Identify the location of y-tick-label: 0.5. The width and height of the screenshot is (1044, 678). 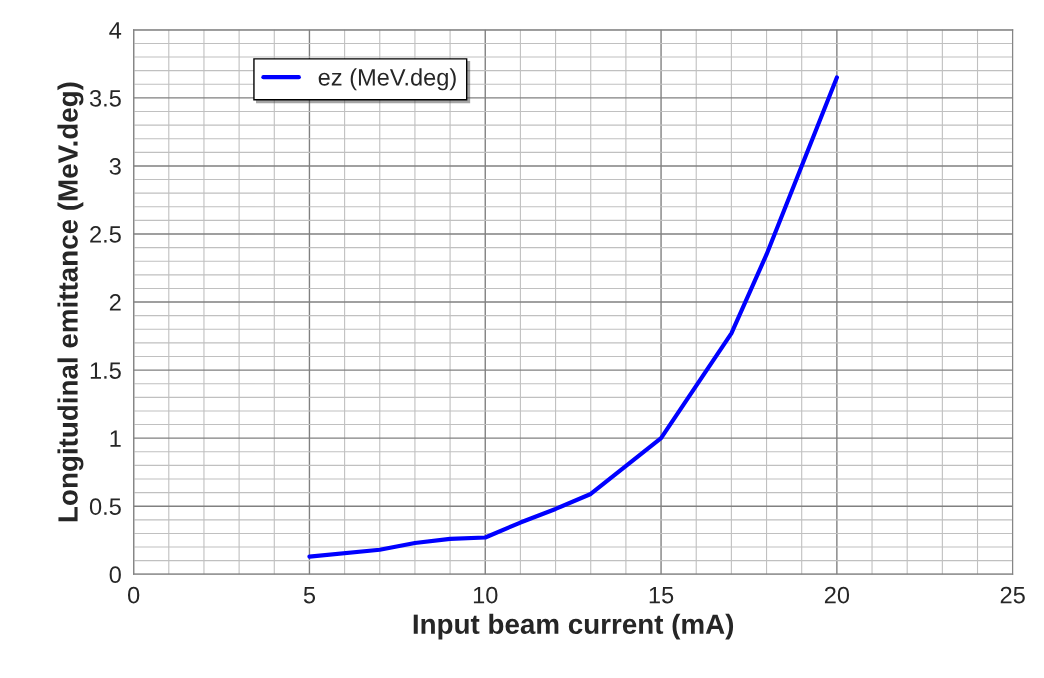
(105, 506).